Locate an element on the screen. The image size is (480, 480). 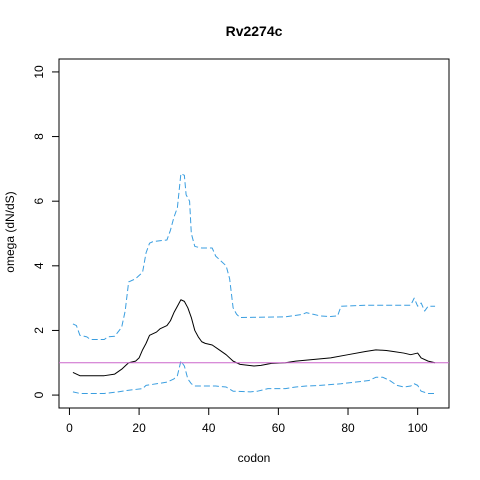
x-tick-label: 60 is located at coordinates (279, 428).